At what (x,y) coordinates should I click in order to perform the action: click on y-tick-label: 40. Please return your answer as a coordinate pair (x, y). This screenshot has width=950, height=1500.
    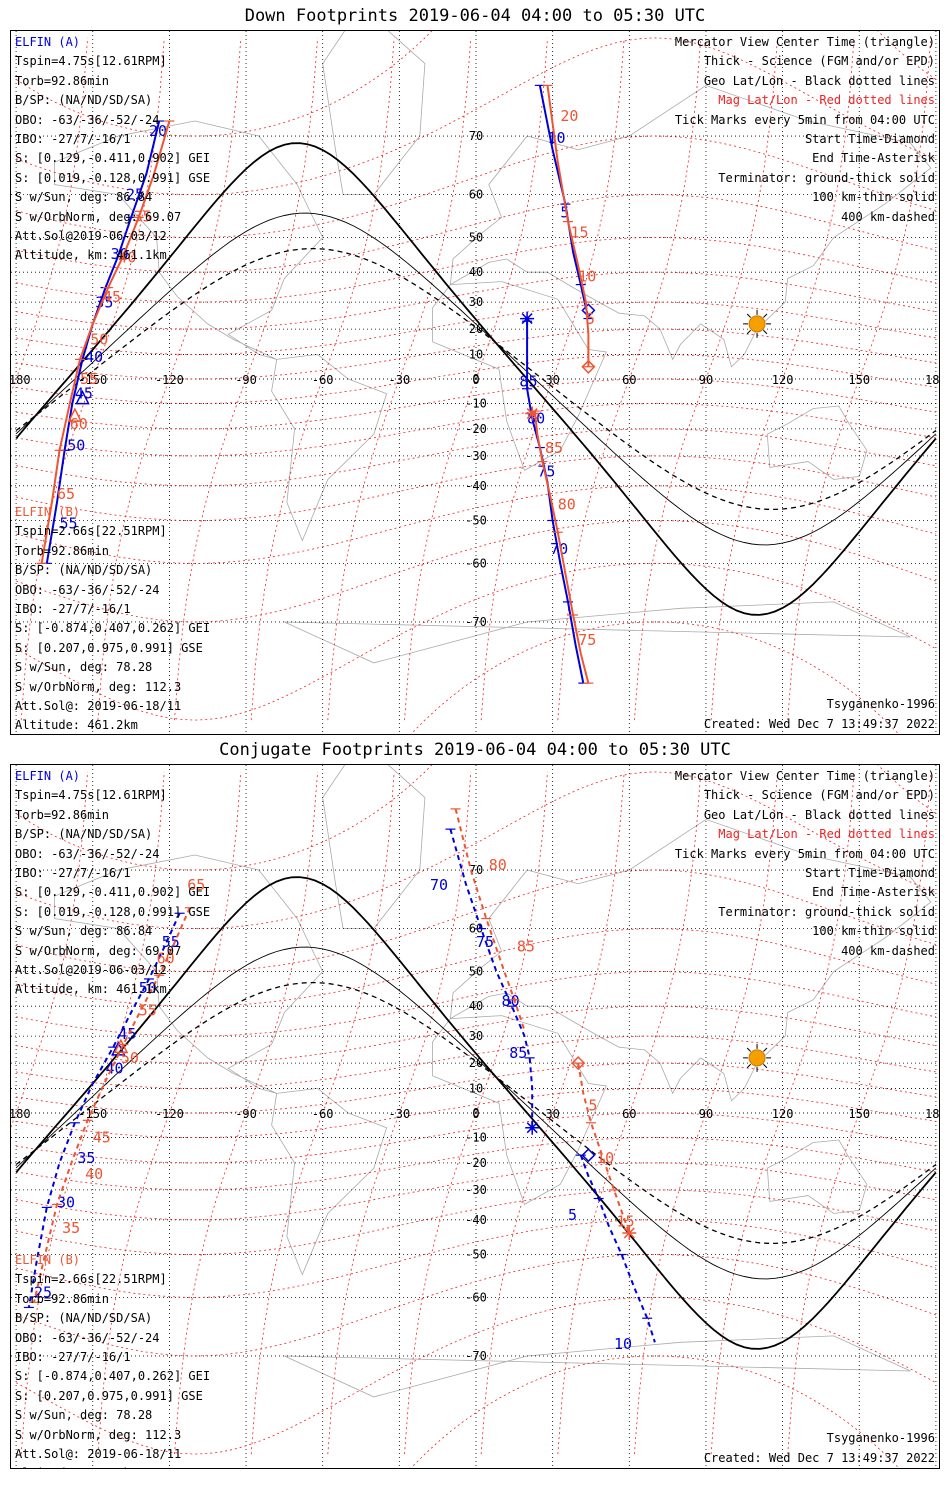
    Looking at the image, I should click on (476, 272).